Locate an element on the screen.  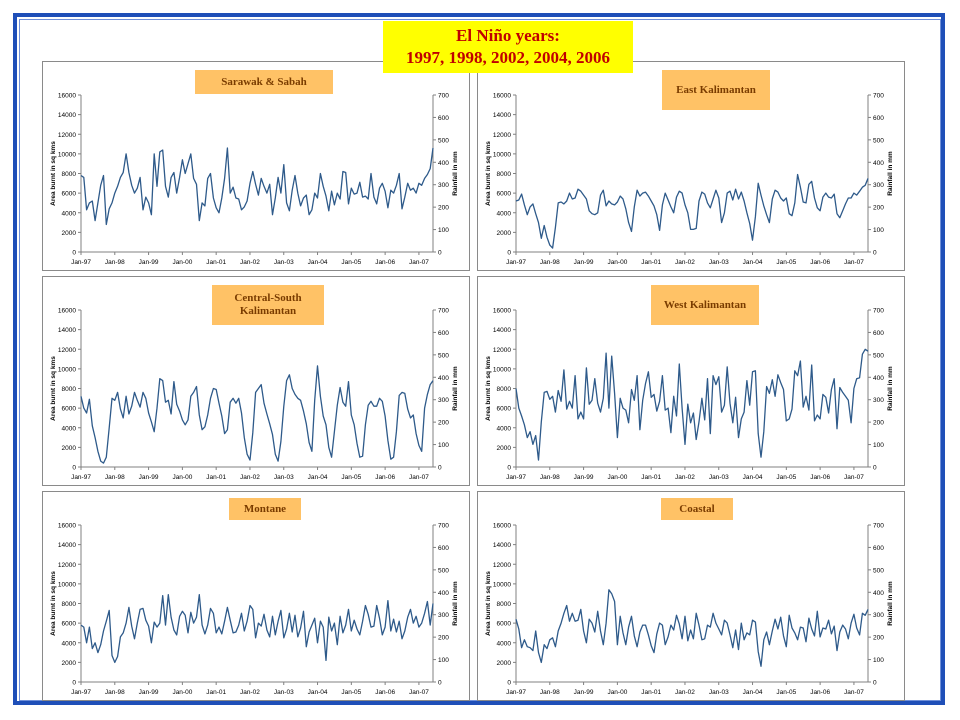
label-east-kalimantan: East Kalimantan is located at coordinates (716, 90).